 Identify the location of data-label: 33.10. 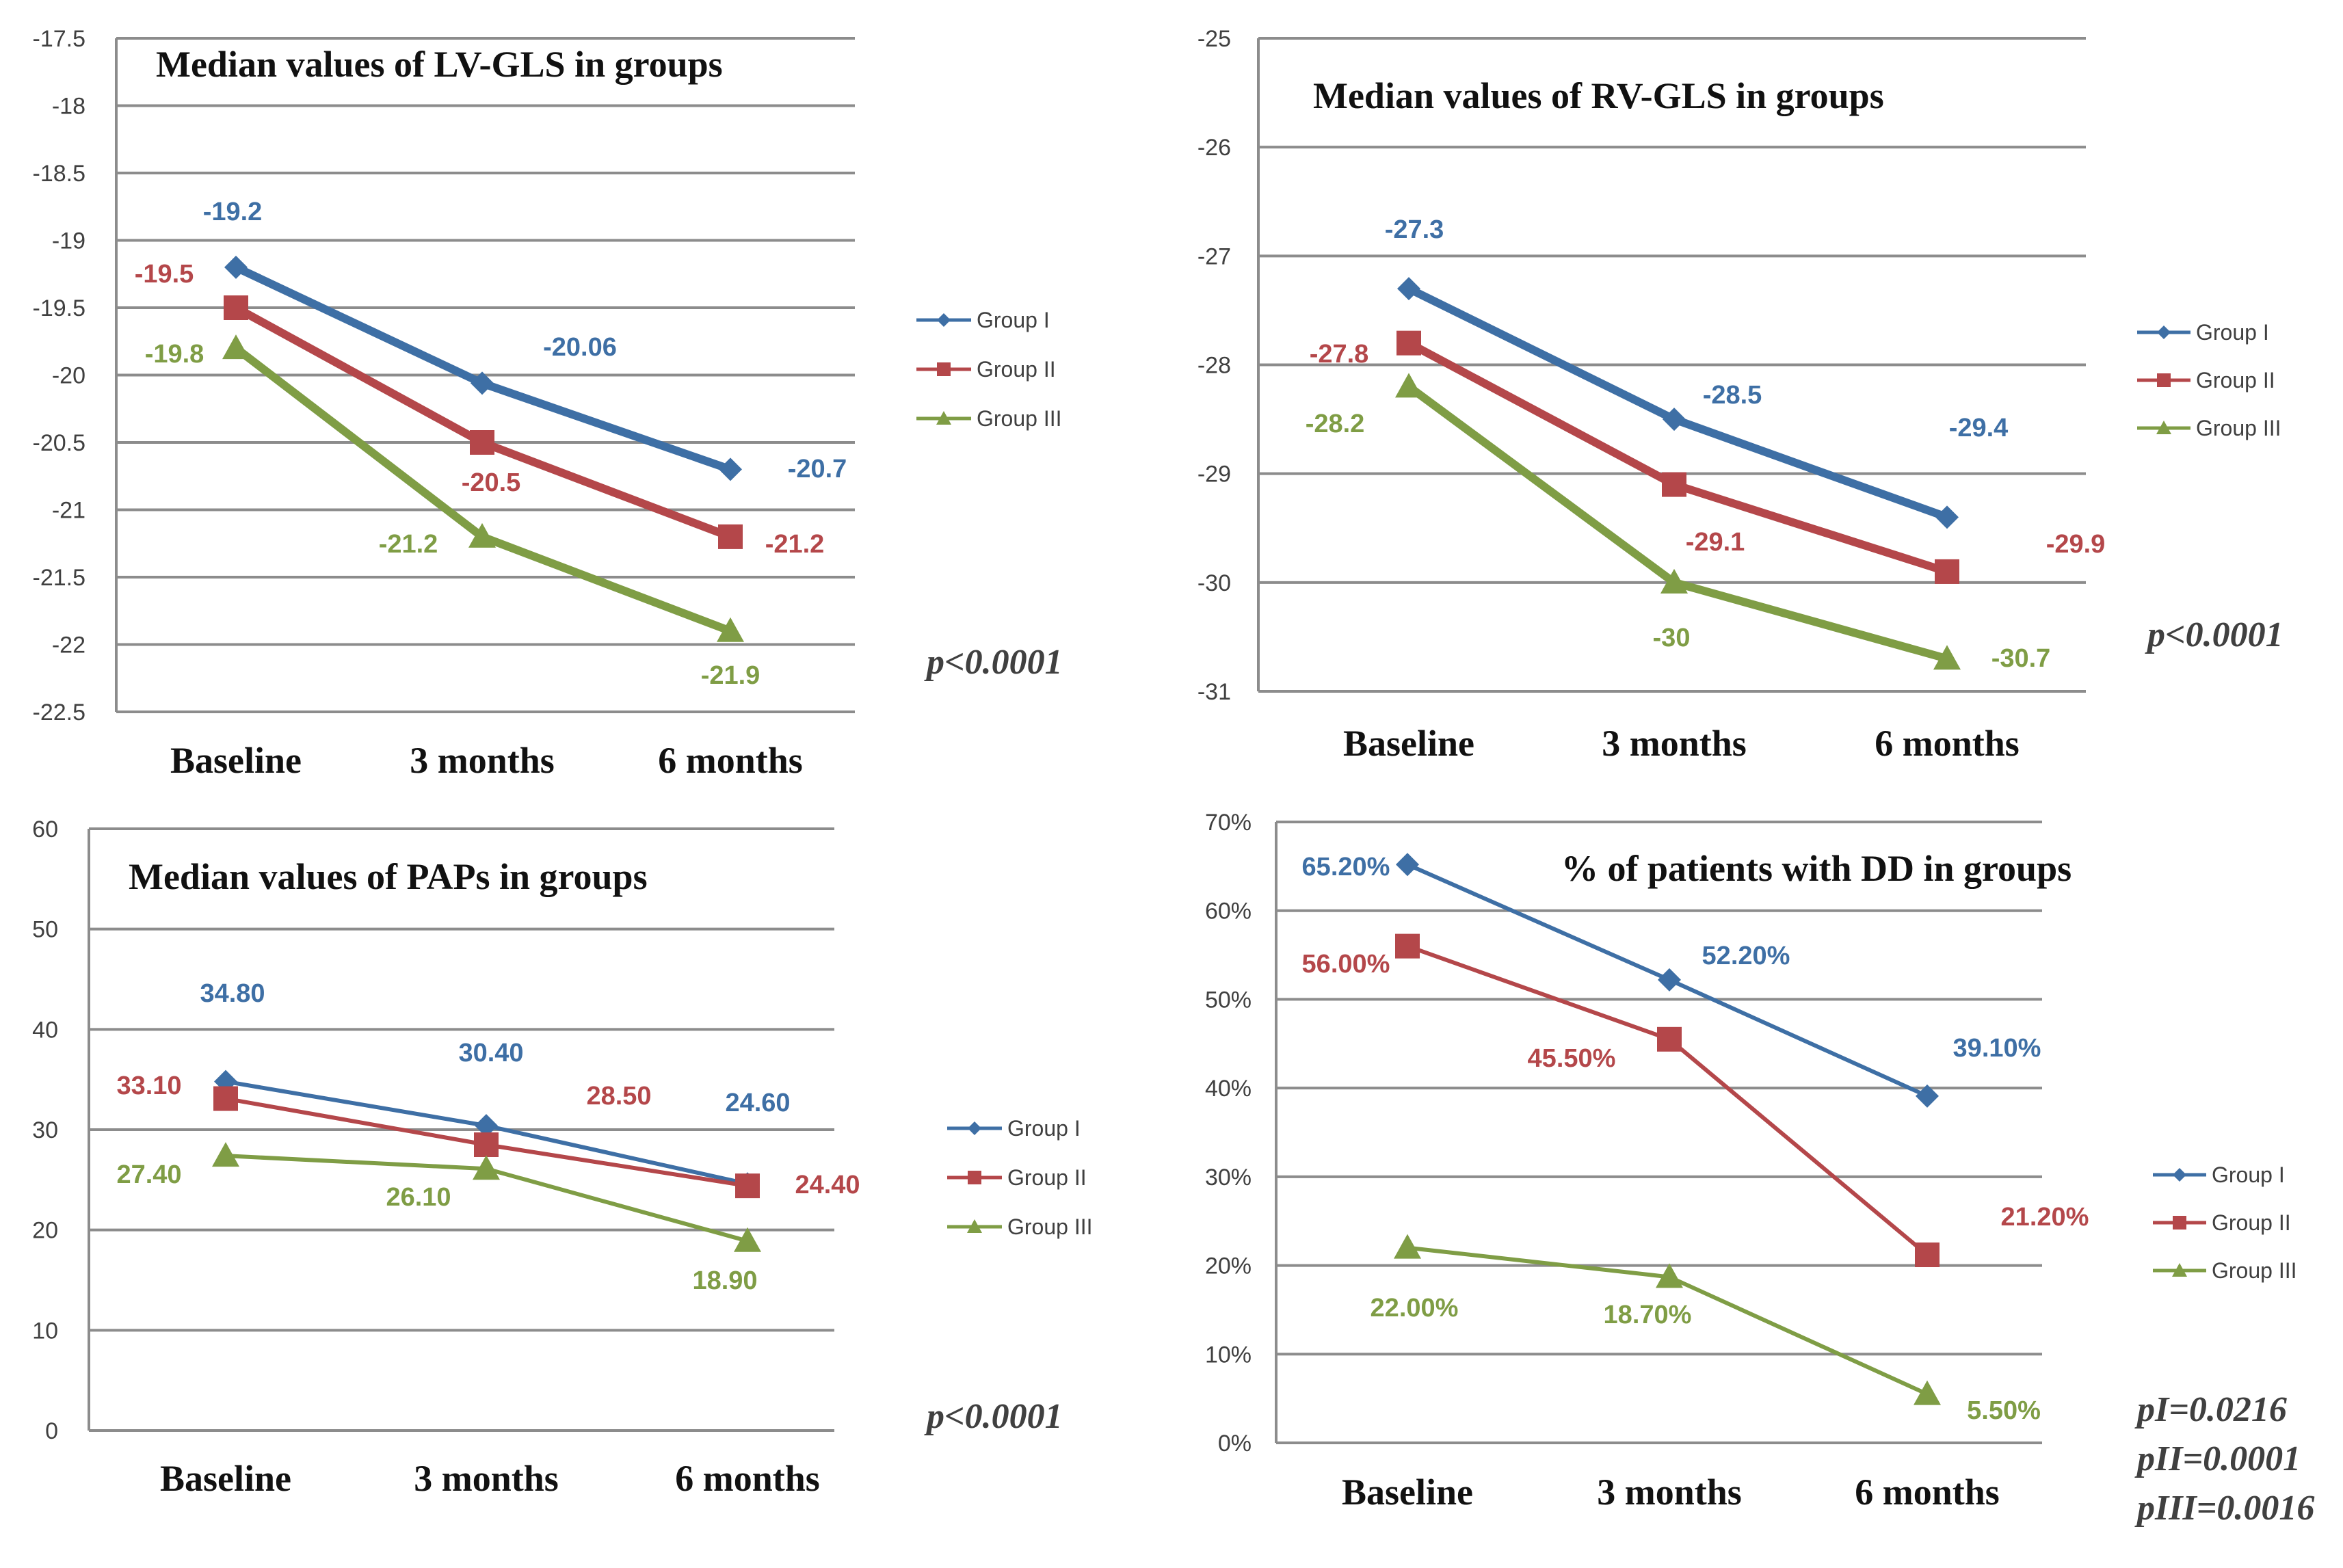
(148, 1086).